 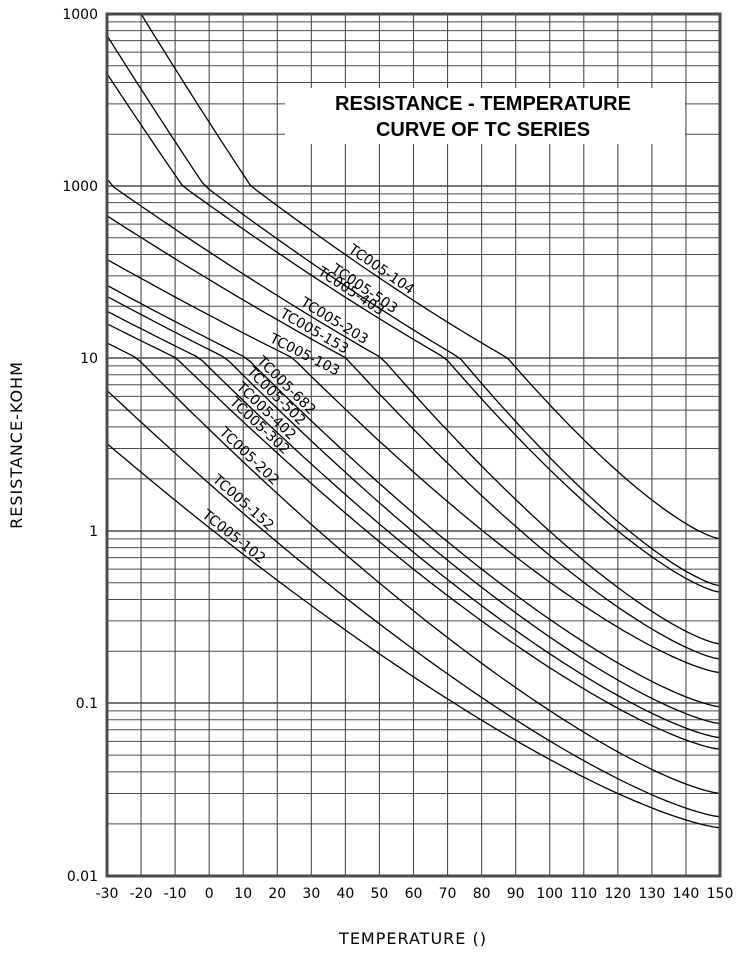 I want to click on x-tick-label: 0, so click(x=209, y=894).